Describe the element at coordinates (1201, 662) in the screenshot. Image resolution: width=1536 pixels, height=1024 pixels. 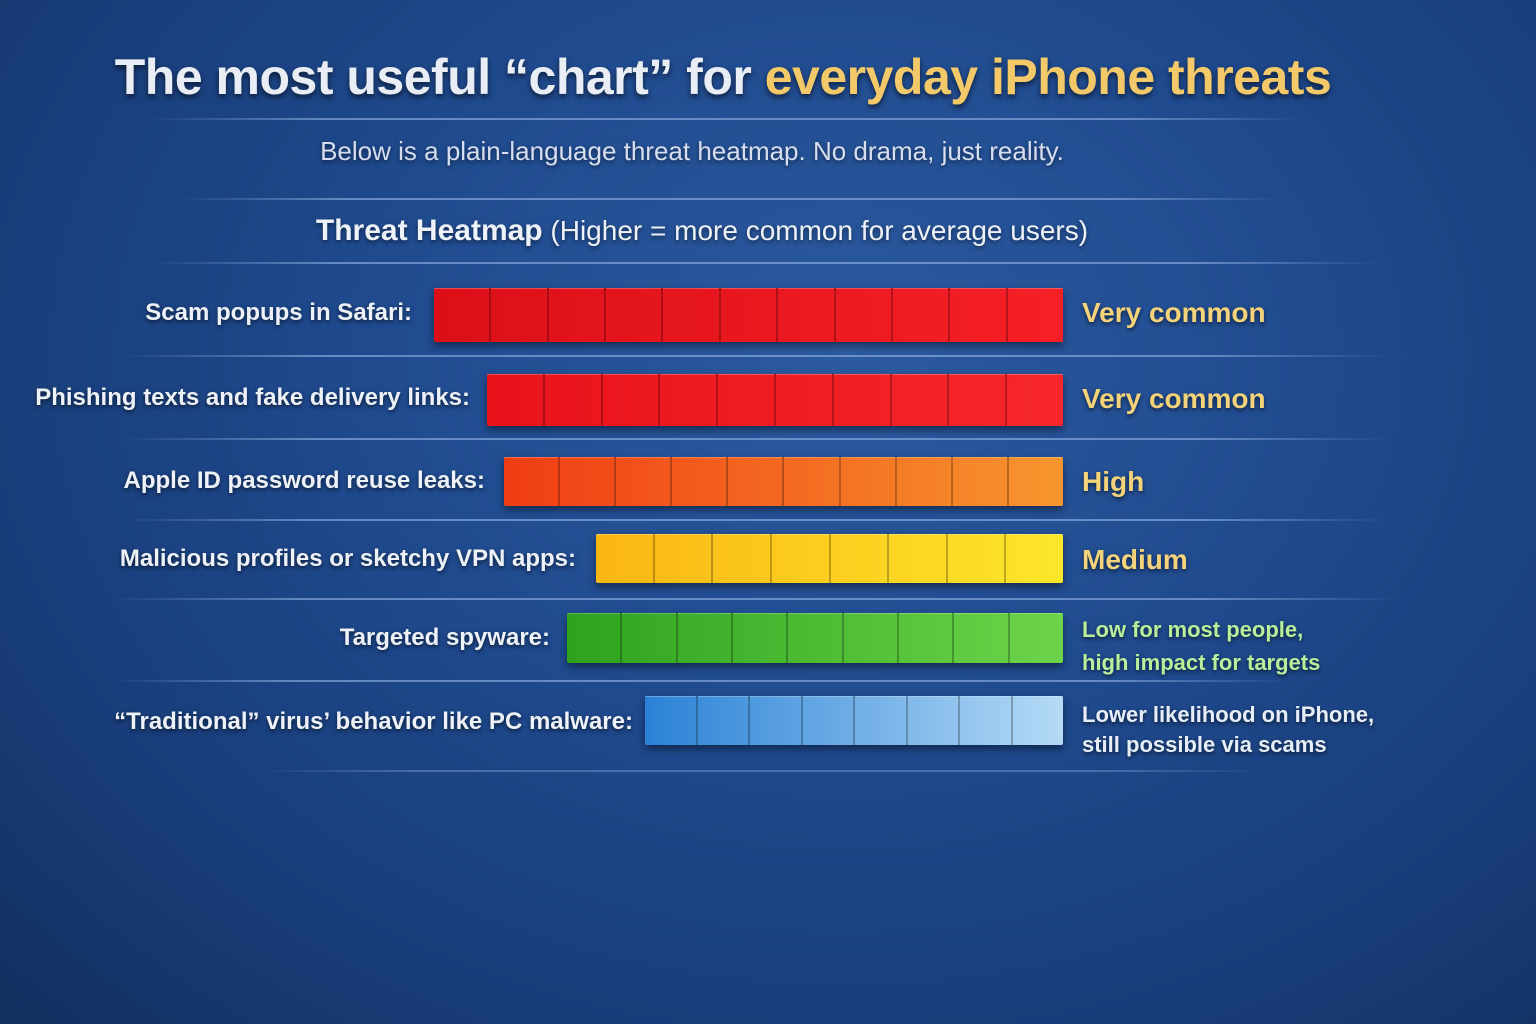
I see `rating-line2: high impact for targets` at that location.